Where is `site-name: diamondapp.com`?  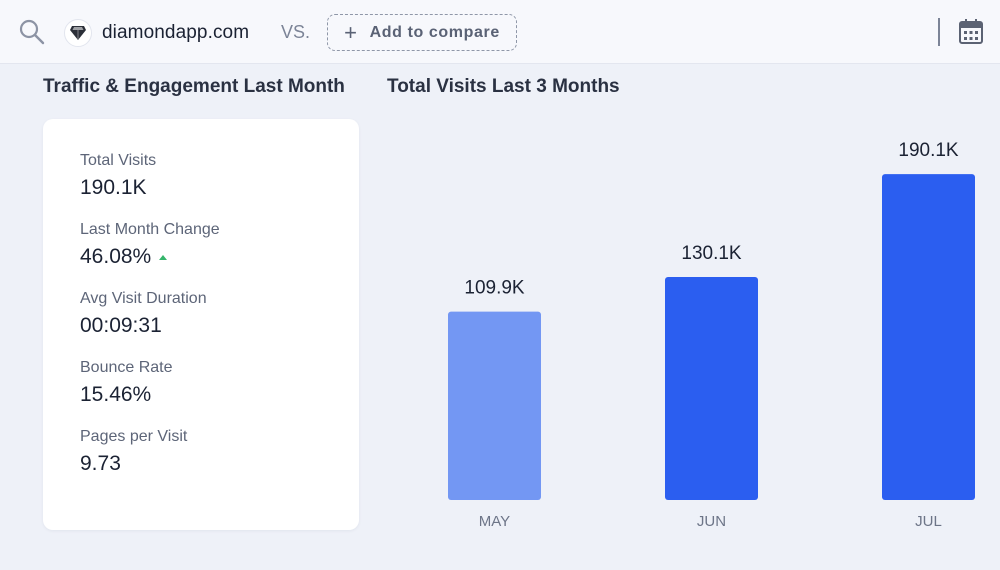 site-name: diamondapp.com is located at coordinates (176, 32).